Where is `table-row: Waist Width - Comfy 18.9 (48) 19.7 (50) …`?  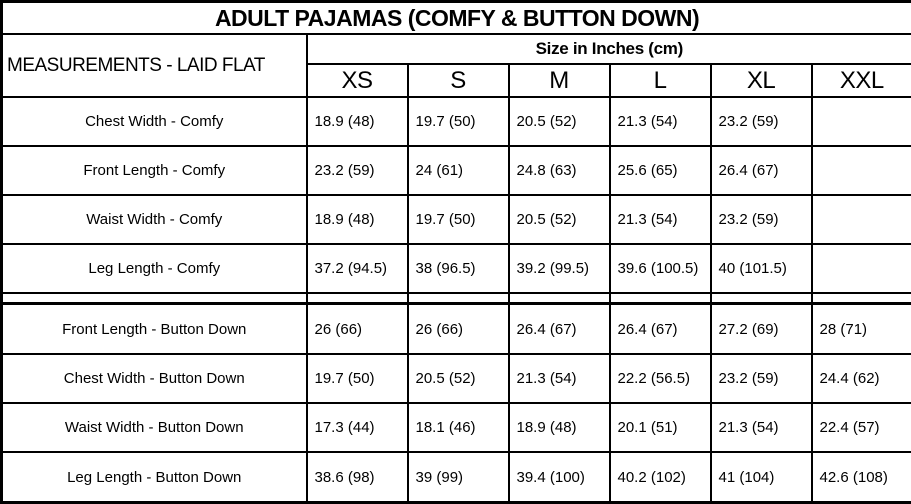 table-row: Waist Width - Comfy 18.9 (48) 19.7 (50) … is located at coordinates (455, 220).